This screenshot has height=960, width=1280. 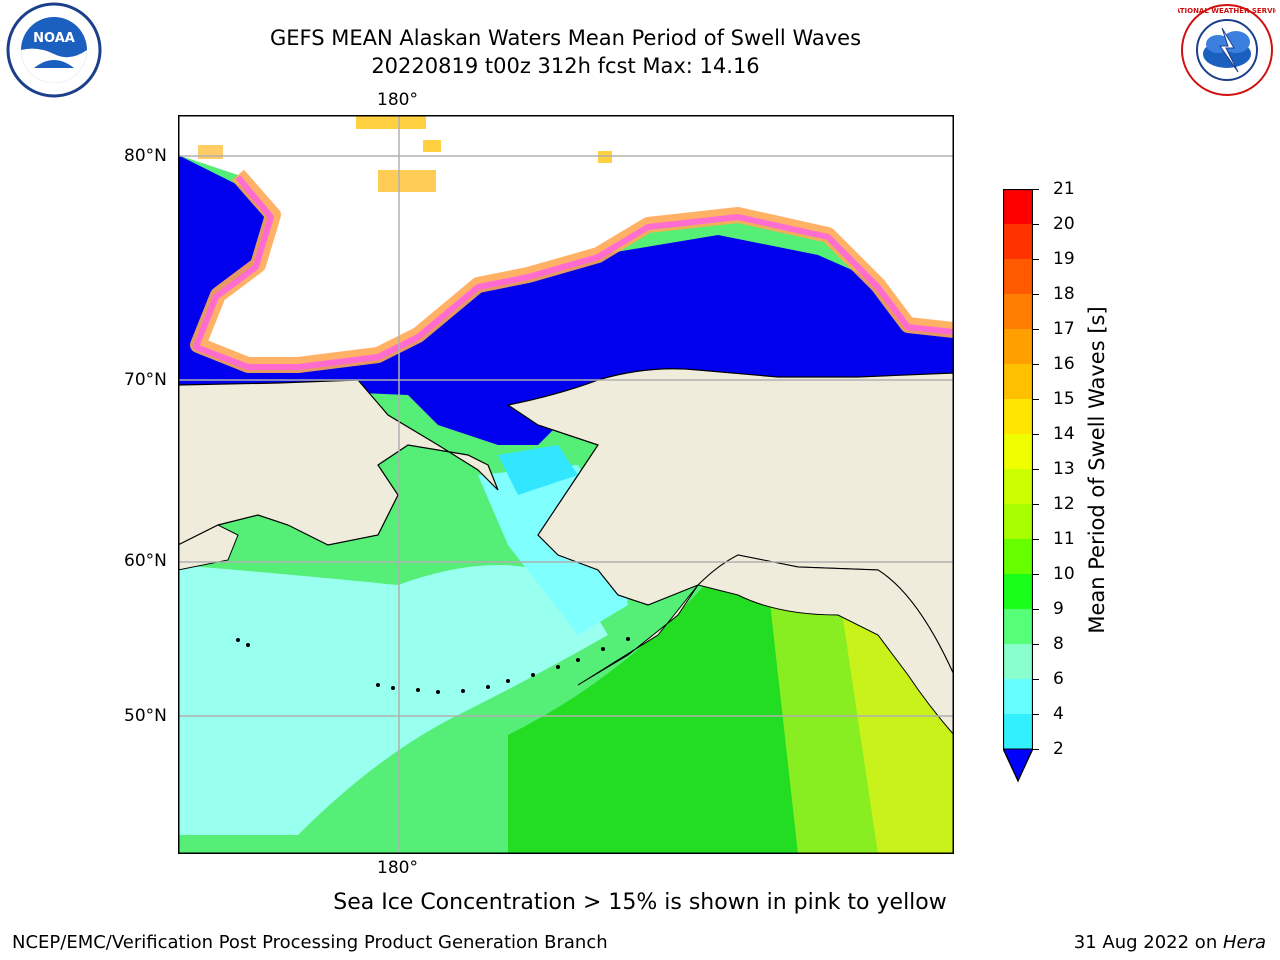 I want to click on colorbar-tick-label: 14, so click(x=1064, y=434).